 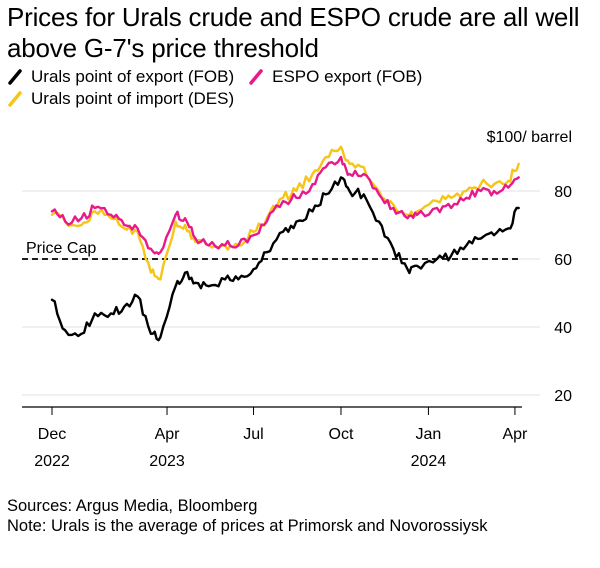 What do you see at coordinates (61, 248) in the screenshot?
I see `price-cap-label: Price Cap` at bounding box center [61, 248].